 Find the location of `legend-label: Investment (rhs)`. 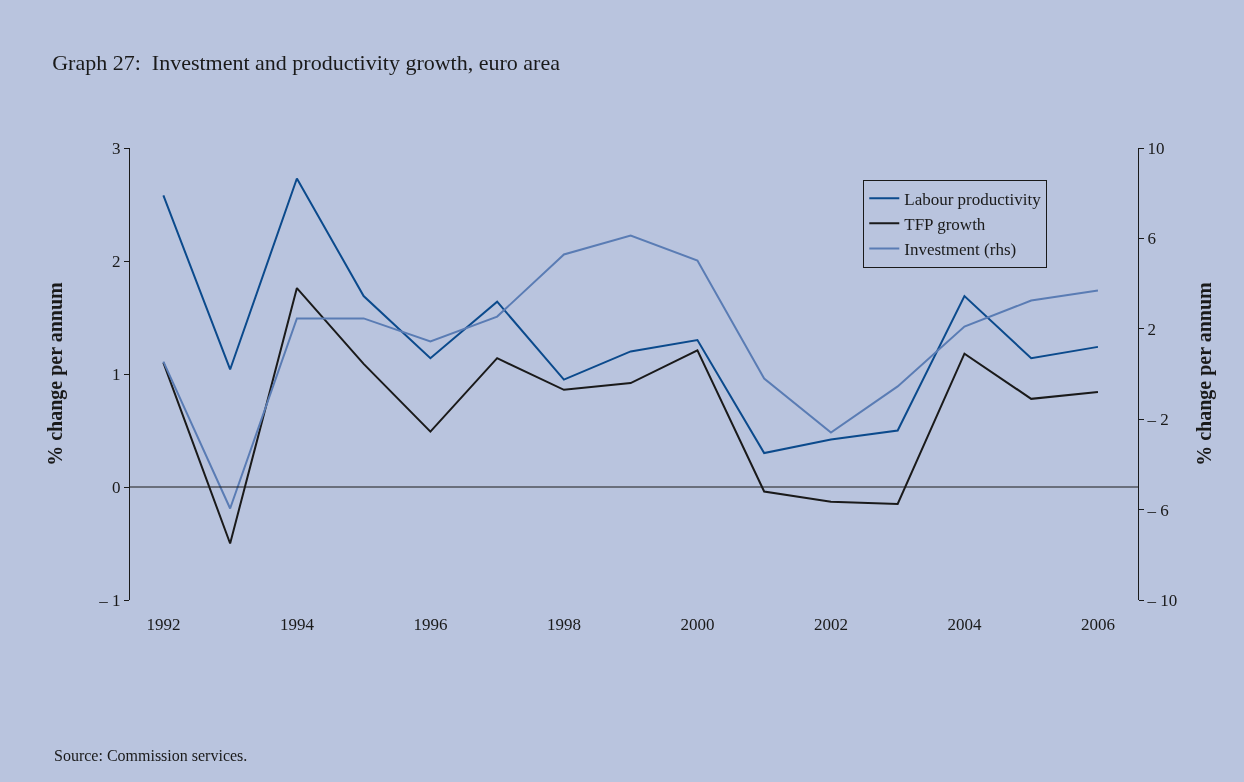

legend-label: Investment (rhs) is located at coordinates (960, 250).